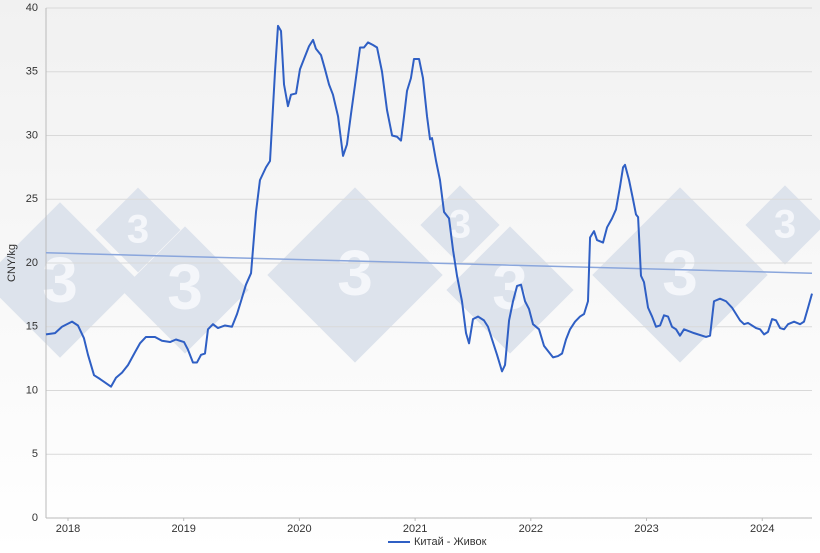 The height and width of the screenshot is (553, 820). I want to click on y-tick-label: 10, so click(32, 390).